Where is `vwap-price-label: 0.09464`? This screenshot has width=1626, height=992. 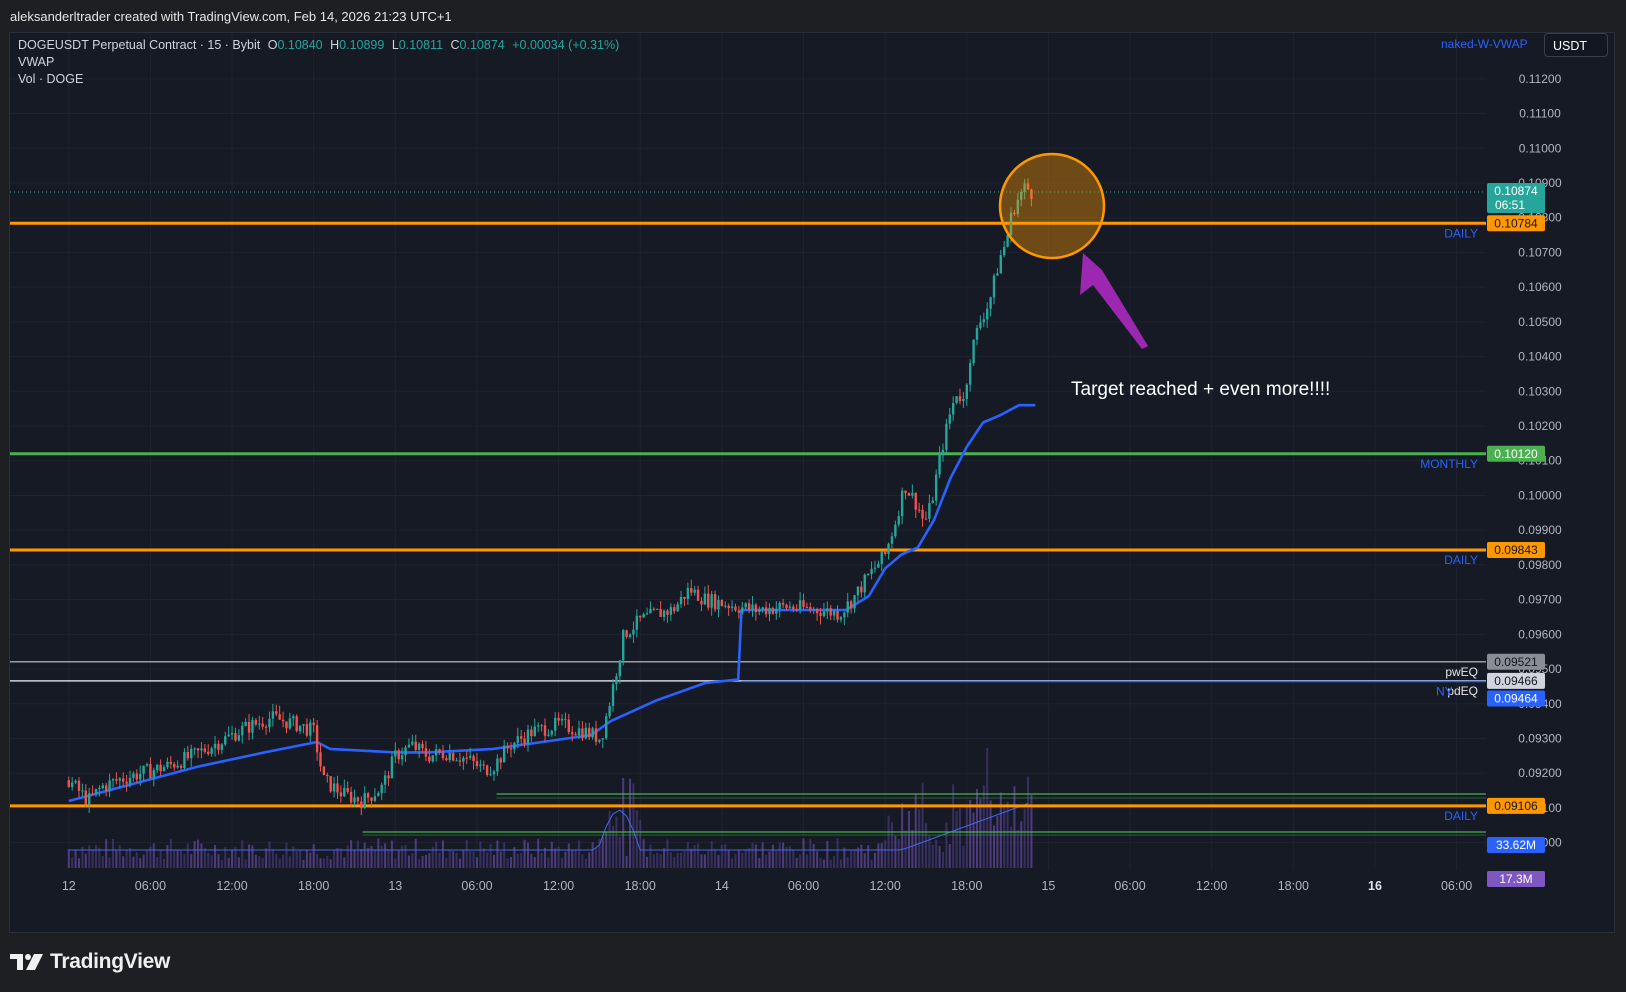 vwap-price-label: 0.09464 is located at coordinates (1516, 699).